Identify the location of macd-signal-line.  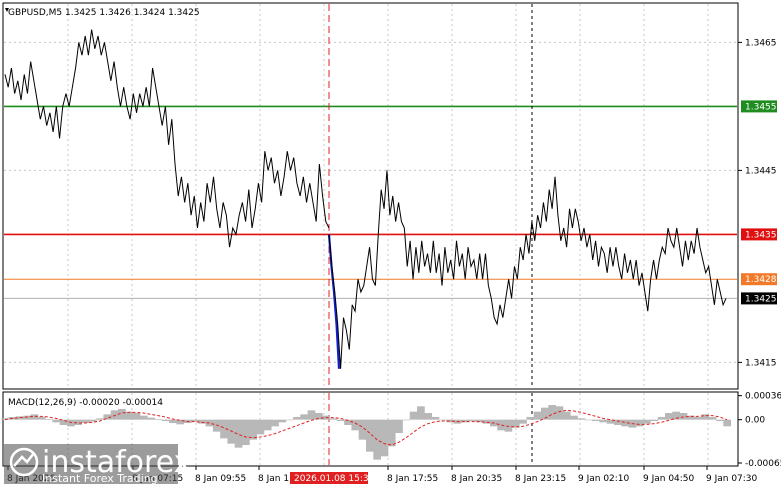
(366, 427).